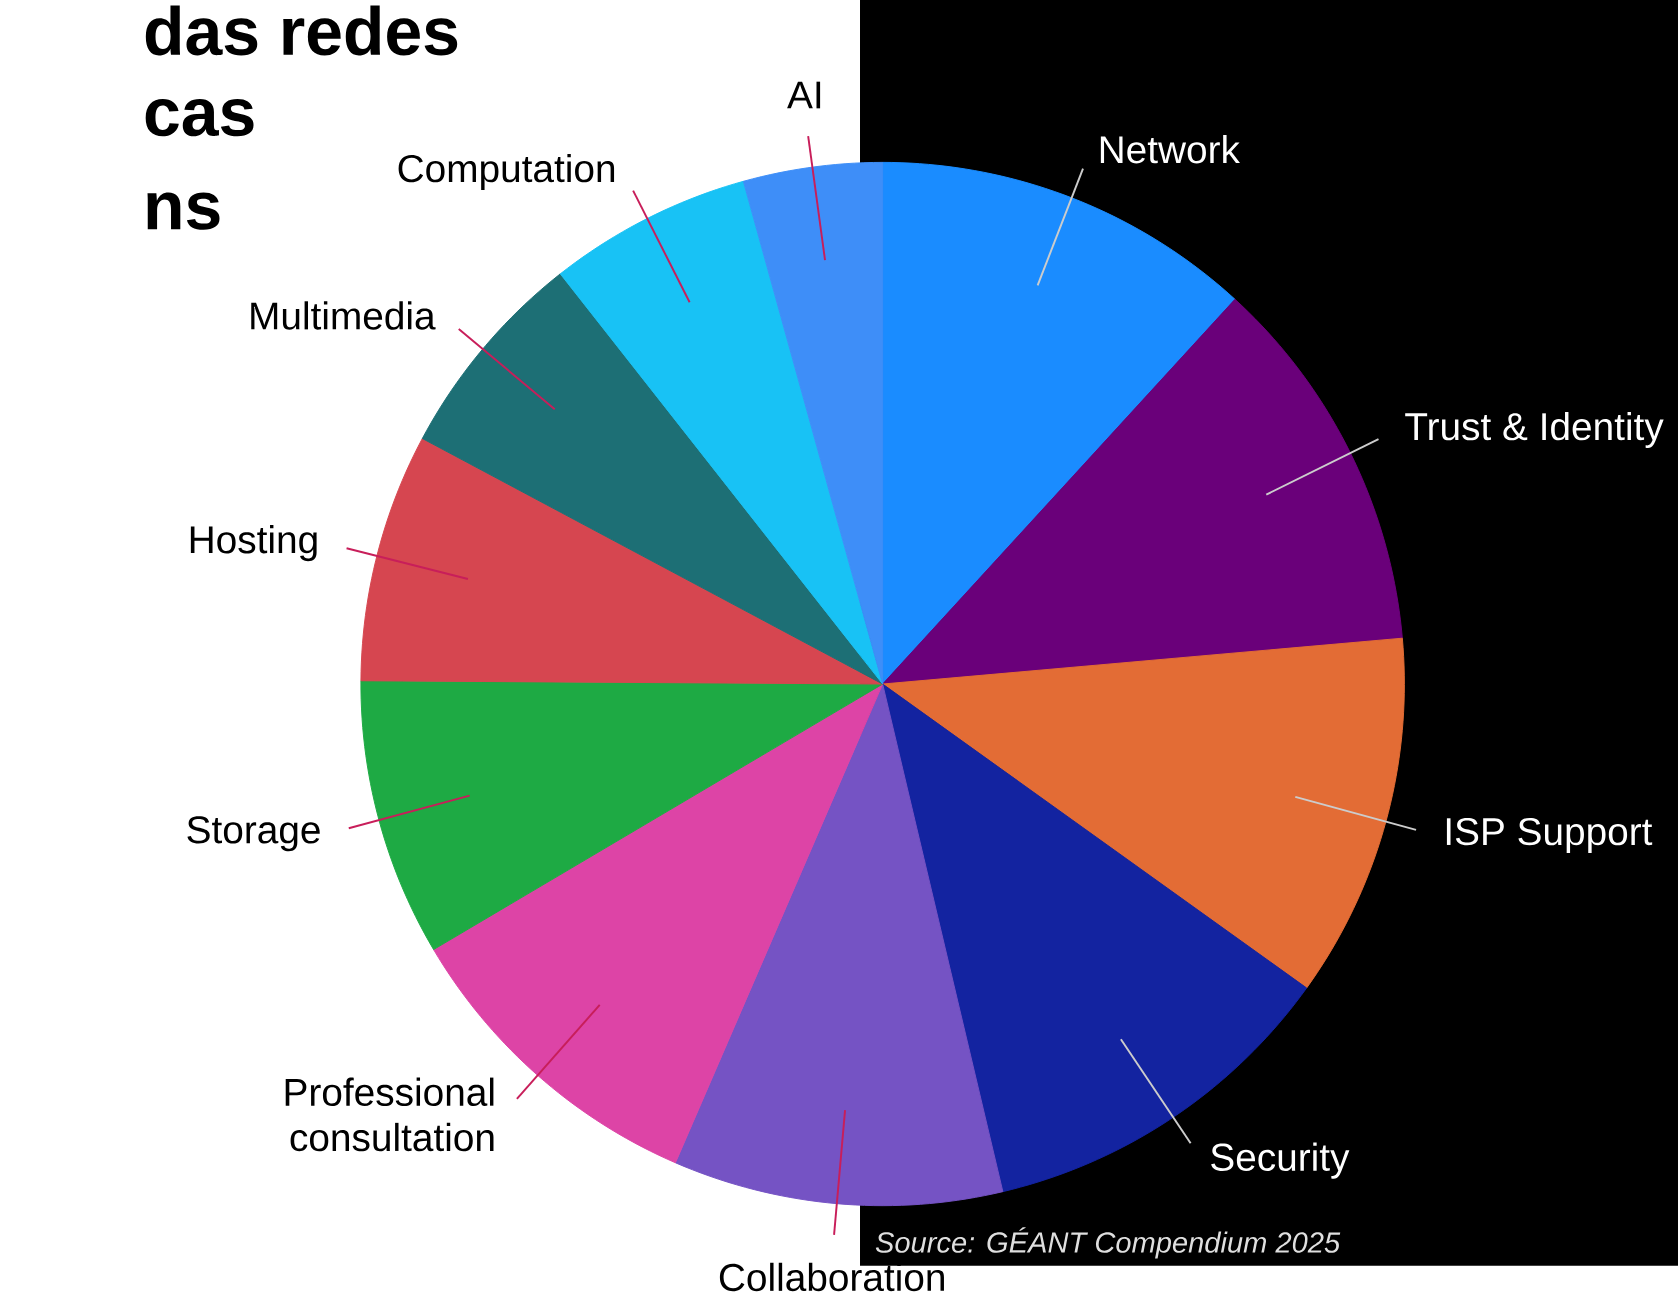 This screenshot has height=1298, width=1678. What do you see at coordinates (183, 211) in the screenshot?
I see `text: ns` at bounding box center [183, 211].